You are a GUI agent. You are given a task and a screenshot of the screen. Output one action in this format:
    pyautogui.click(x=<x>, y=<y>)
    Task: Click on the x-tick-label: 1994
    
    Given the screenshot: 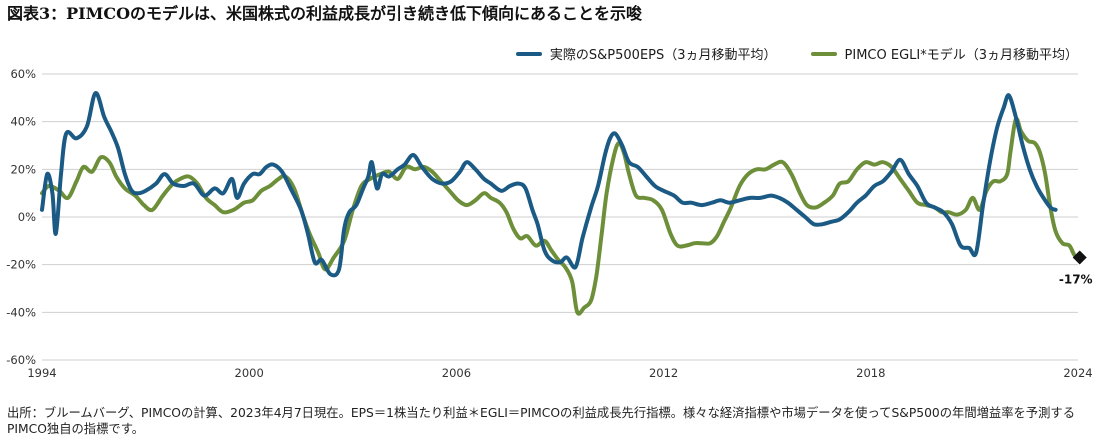 What is the action you would take?
    pyautogui.click(x=41, y=373)
    